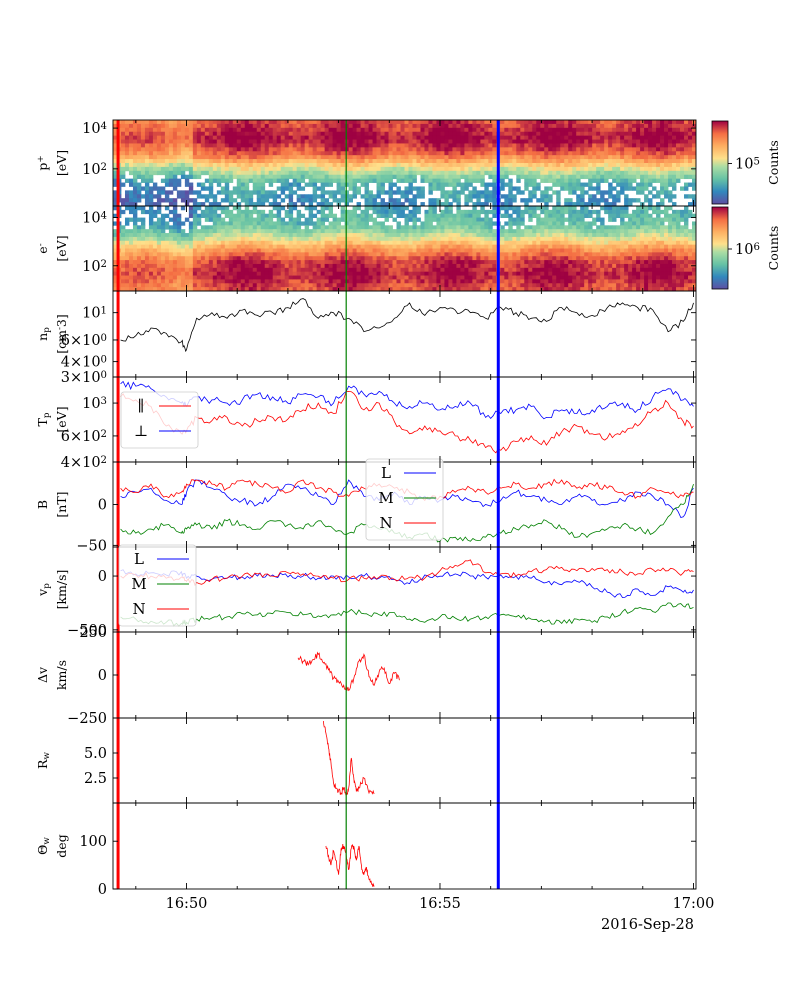 The height and width of the screenshot is (1000, 800). Describe the element at coordinates (91, 546) in the screenshot. I see `y-tick-label: −50` at that location.